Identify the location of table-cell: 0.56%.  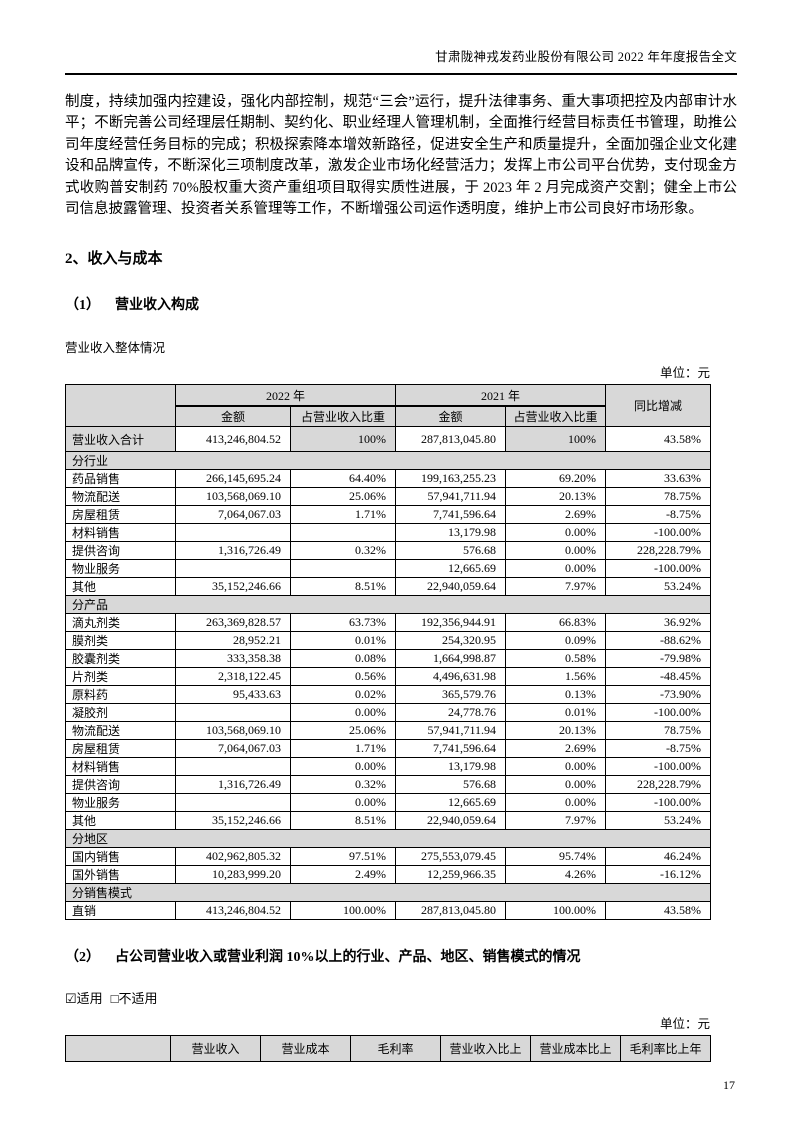
(343, 677).